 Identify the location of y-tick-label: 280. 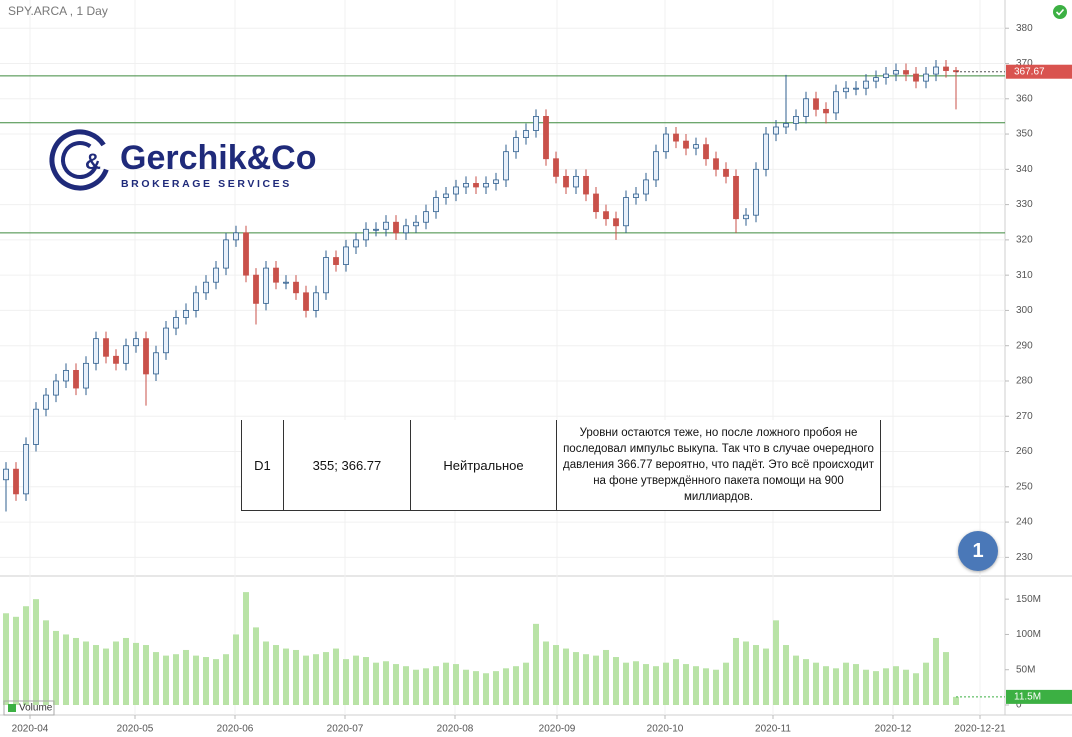
(1024, 381).